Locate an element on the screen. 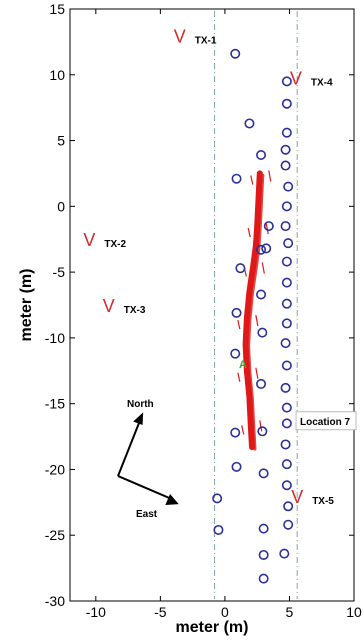 The width and height of the screenshot is (364, 641). east-label: East is located at coordinates (147, 514).